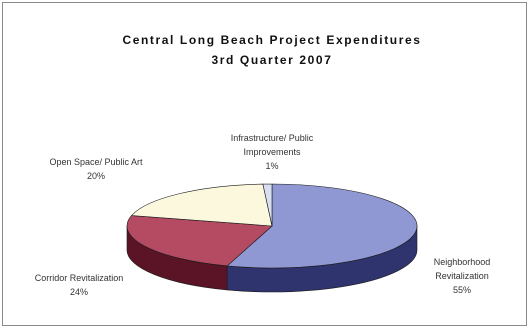  I want to click on slice-percent-label: 55%, so click(462, 290).